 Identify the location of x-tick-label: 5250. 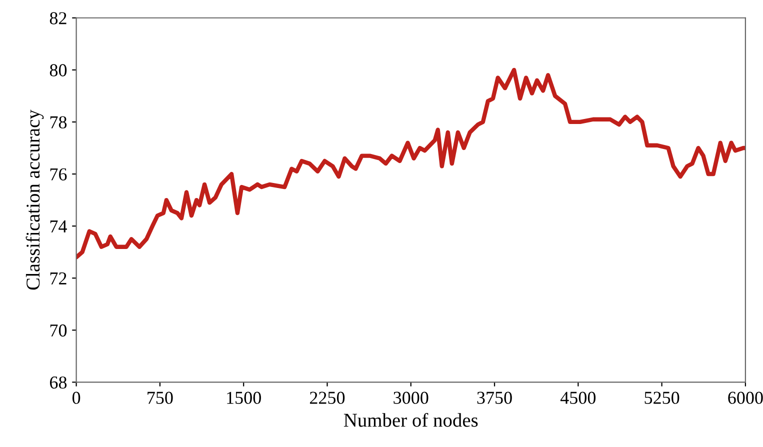
(662, 398).